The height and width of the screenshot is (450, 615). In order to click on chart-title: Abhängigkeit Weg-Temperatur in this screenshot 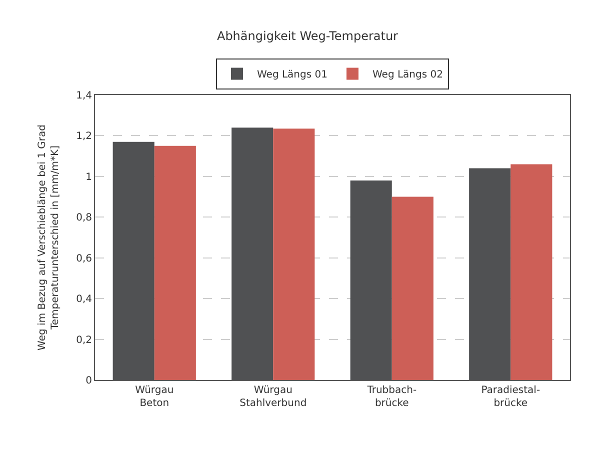, I will do `click(307, 35)`.